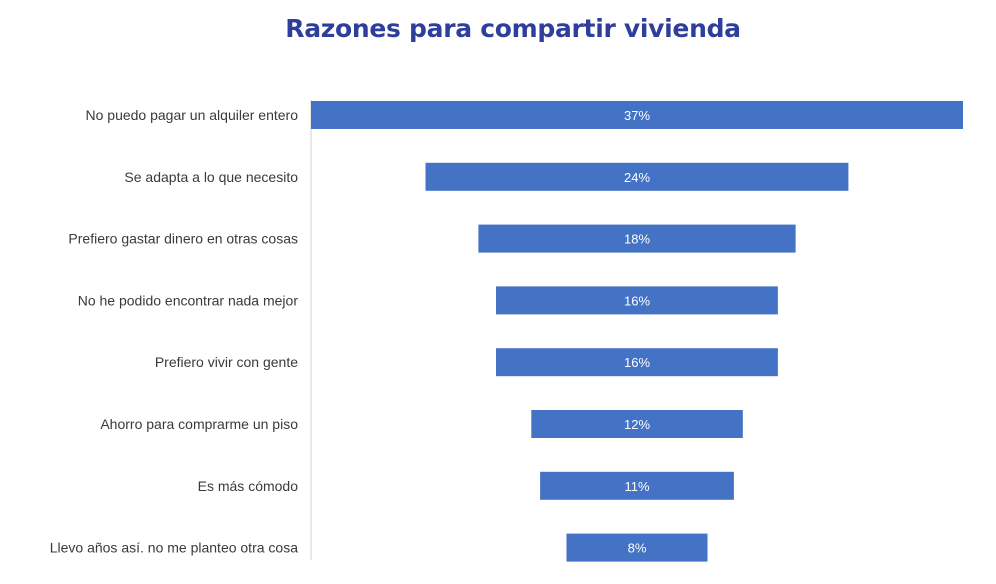 The width and height of the screenshot is (996, 584). I want to click on category-label-8: Llevo años así. no me planteo otra cosa, so click(174, 548).